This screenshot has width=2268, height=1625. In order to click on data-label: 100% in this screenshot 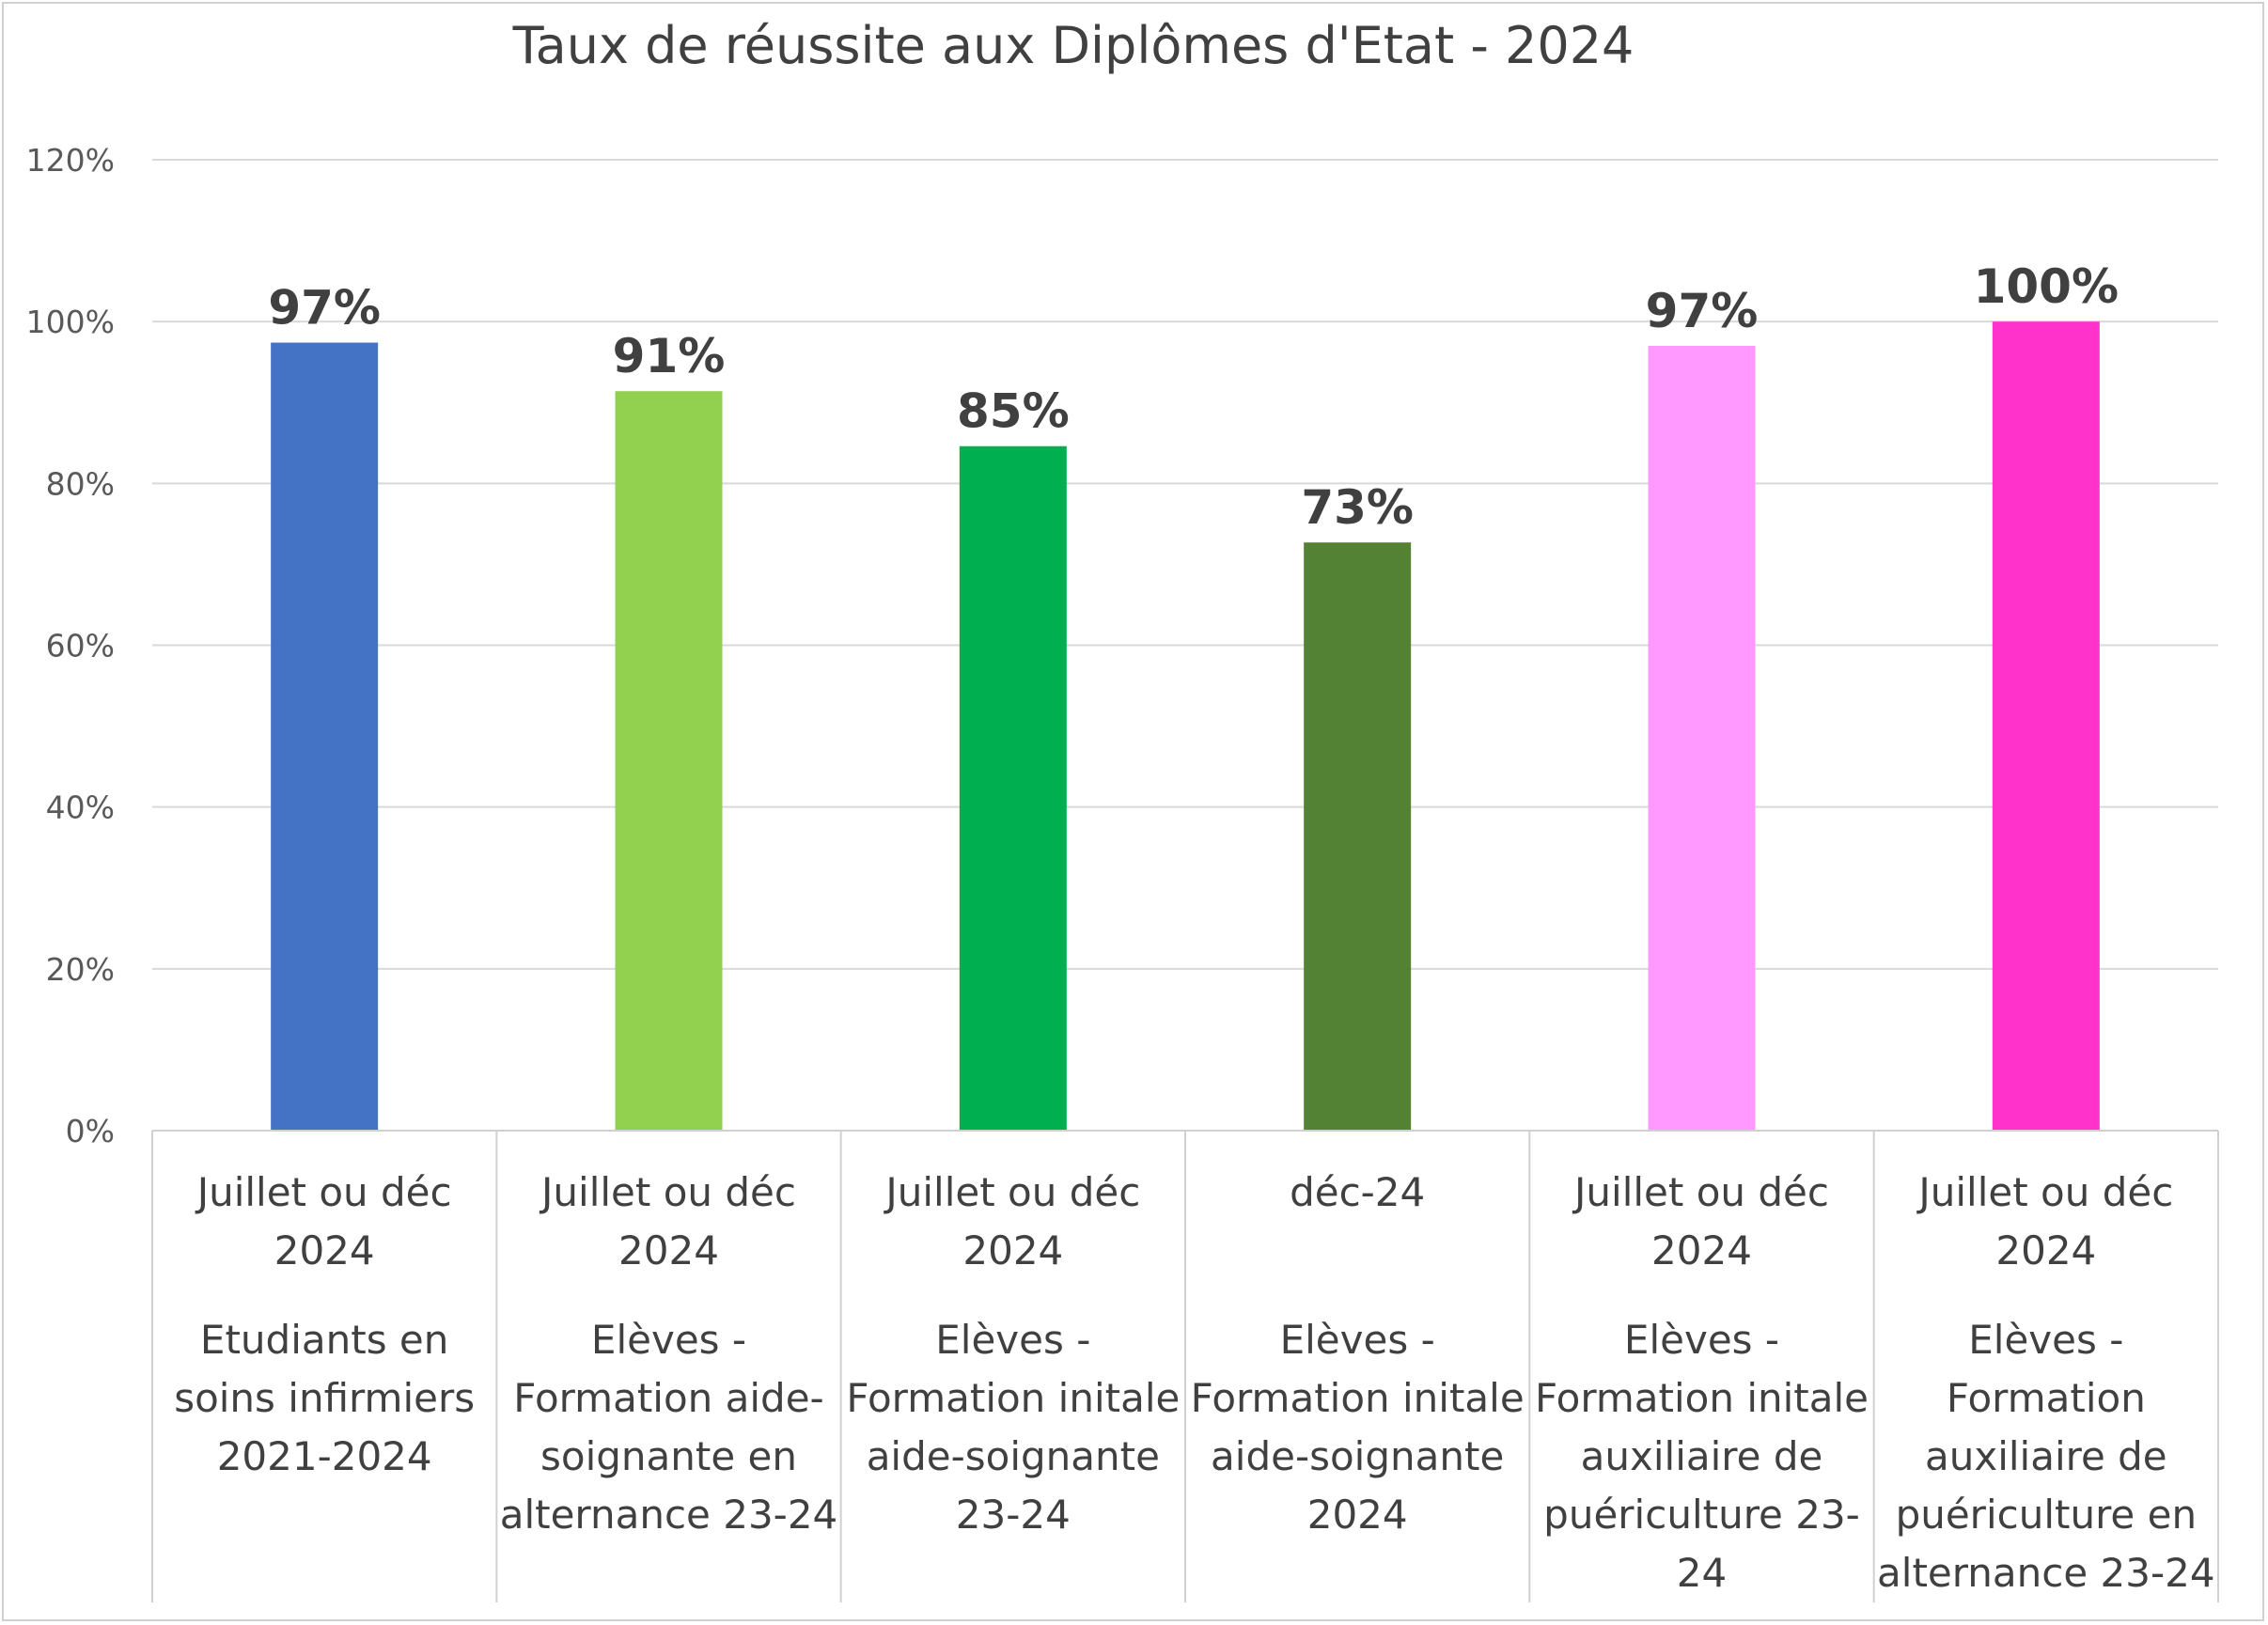, I will do `click(2046, 286)`.